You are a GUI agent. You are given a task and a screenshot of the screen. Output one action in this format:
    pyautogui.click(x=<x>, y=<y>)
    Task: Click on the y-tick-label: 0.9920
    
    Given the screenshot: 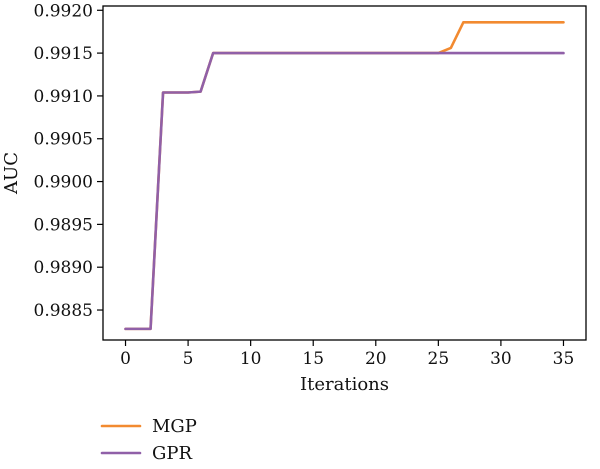 What is the action you would take?
    pyautogui.click(x=63, y=11)
    